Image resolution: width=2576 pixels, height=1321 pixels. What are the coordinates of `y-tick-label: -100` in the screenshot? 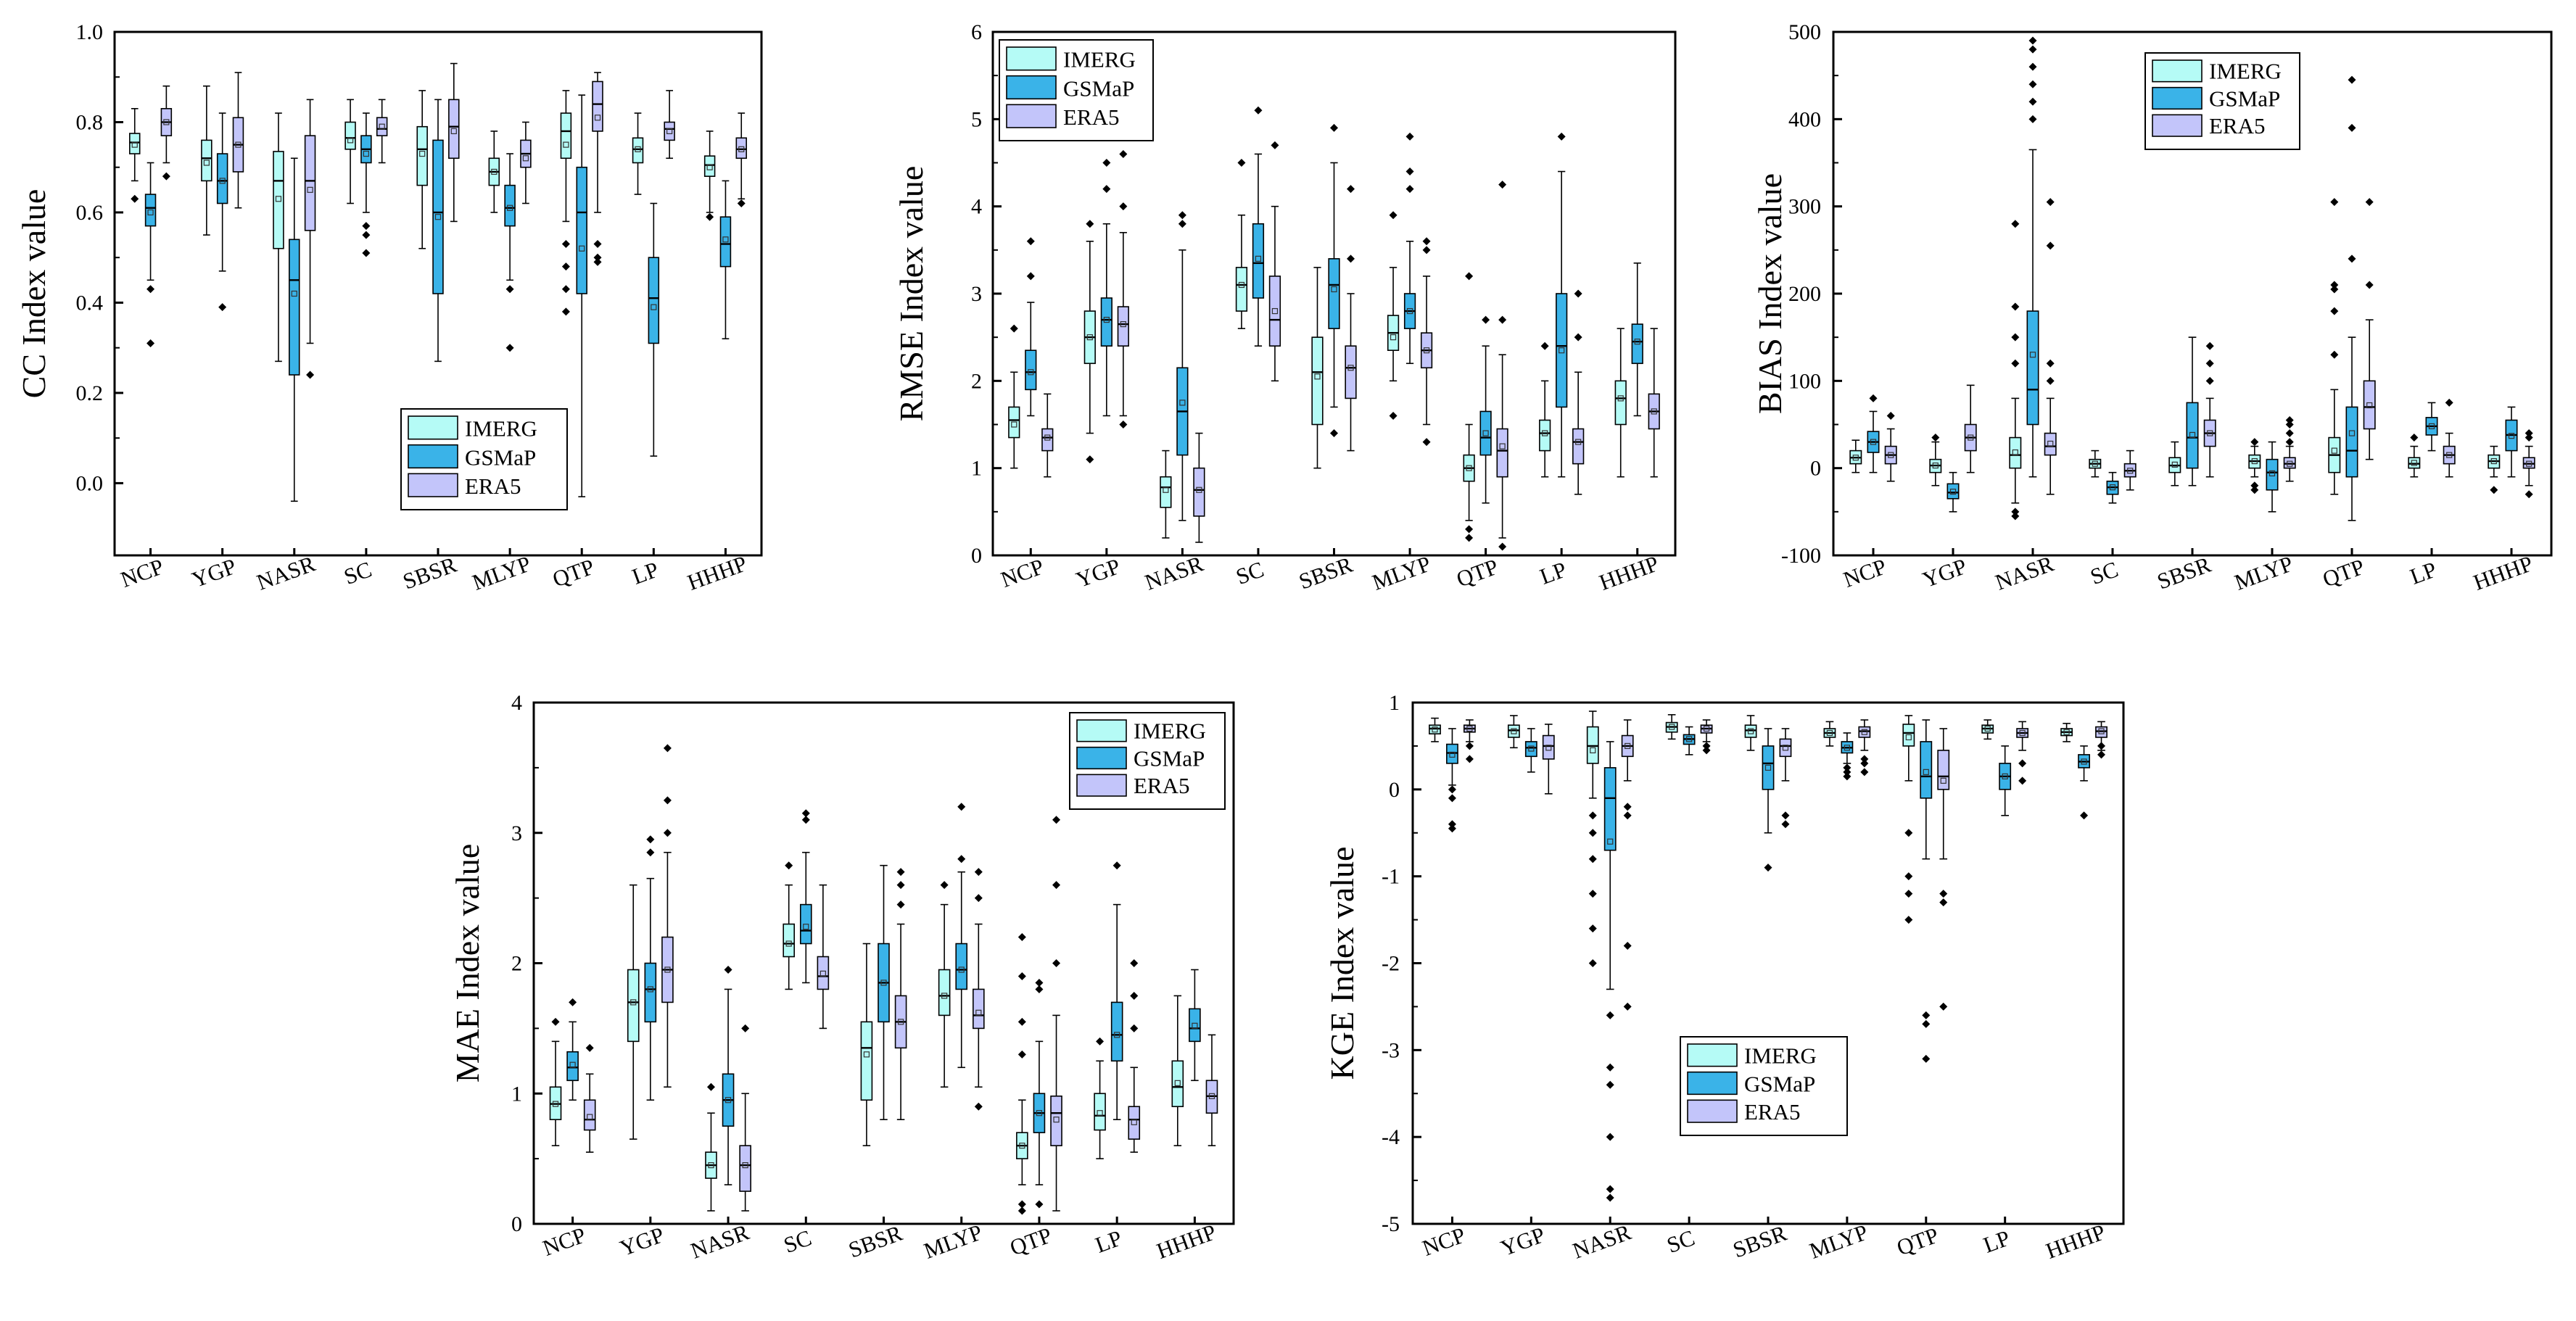 It's located at (1801, 556).